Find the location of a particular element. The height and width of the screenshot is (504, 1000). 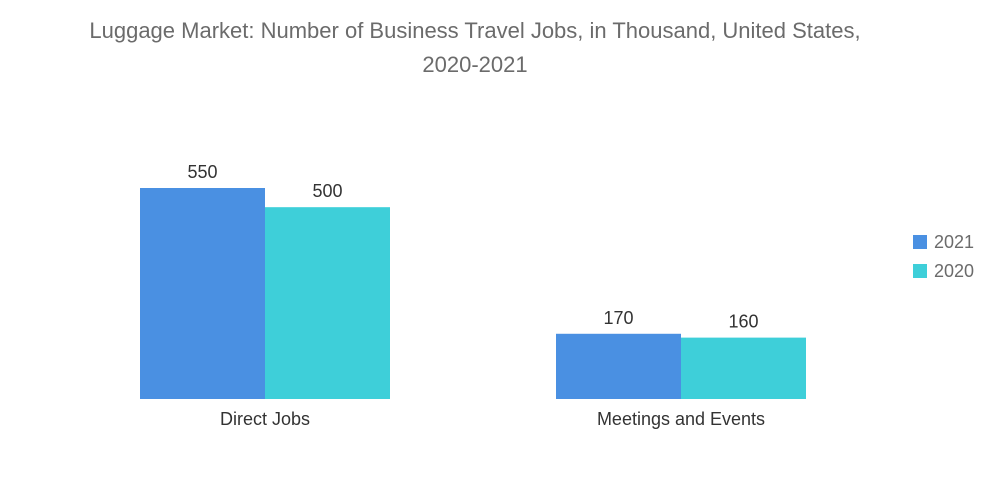

data-label-2020-direct-jobs: 500 is located at coordinates (327, 191).